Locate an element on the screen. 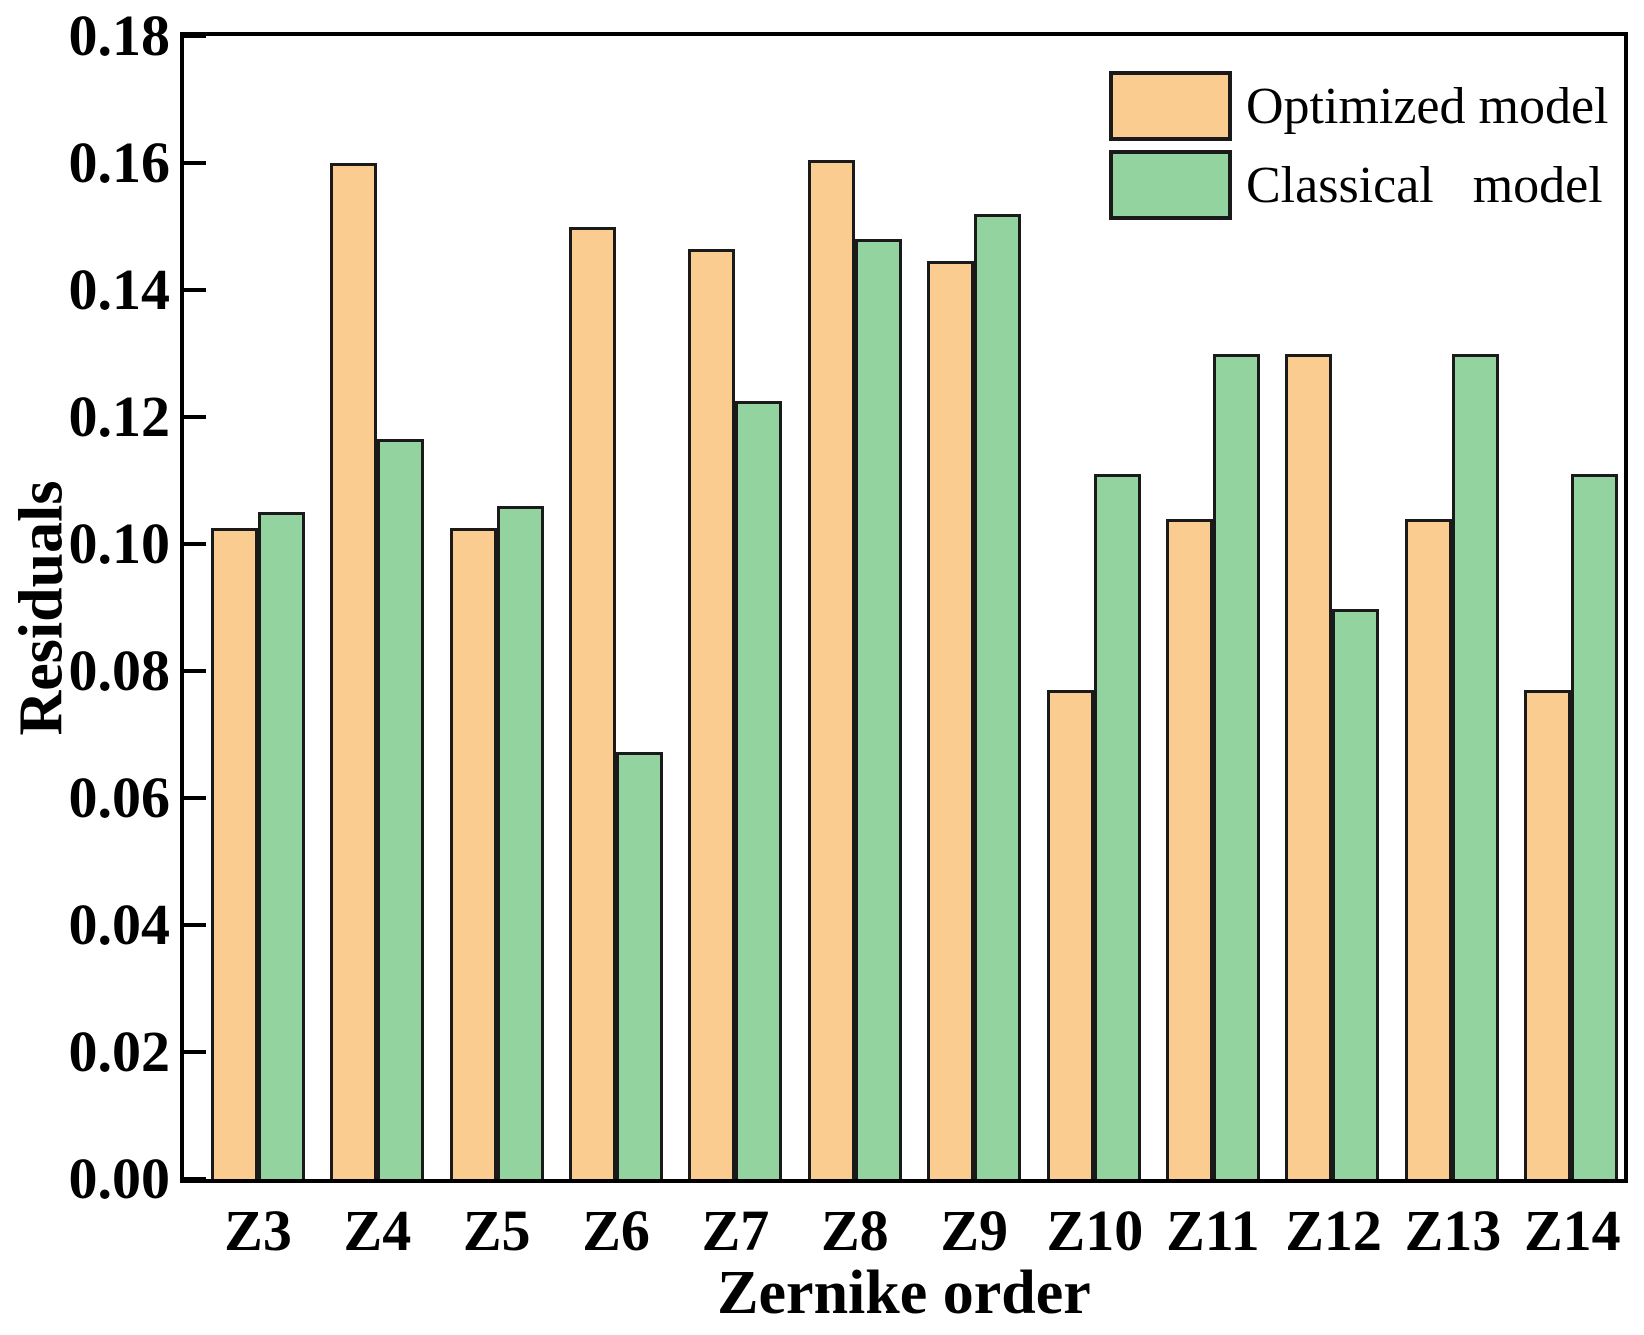 The height and width of the screenshot is (1335, 1644). bar-group-Z7 is located at coordinates (735, 713).